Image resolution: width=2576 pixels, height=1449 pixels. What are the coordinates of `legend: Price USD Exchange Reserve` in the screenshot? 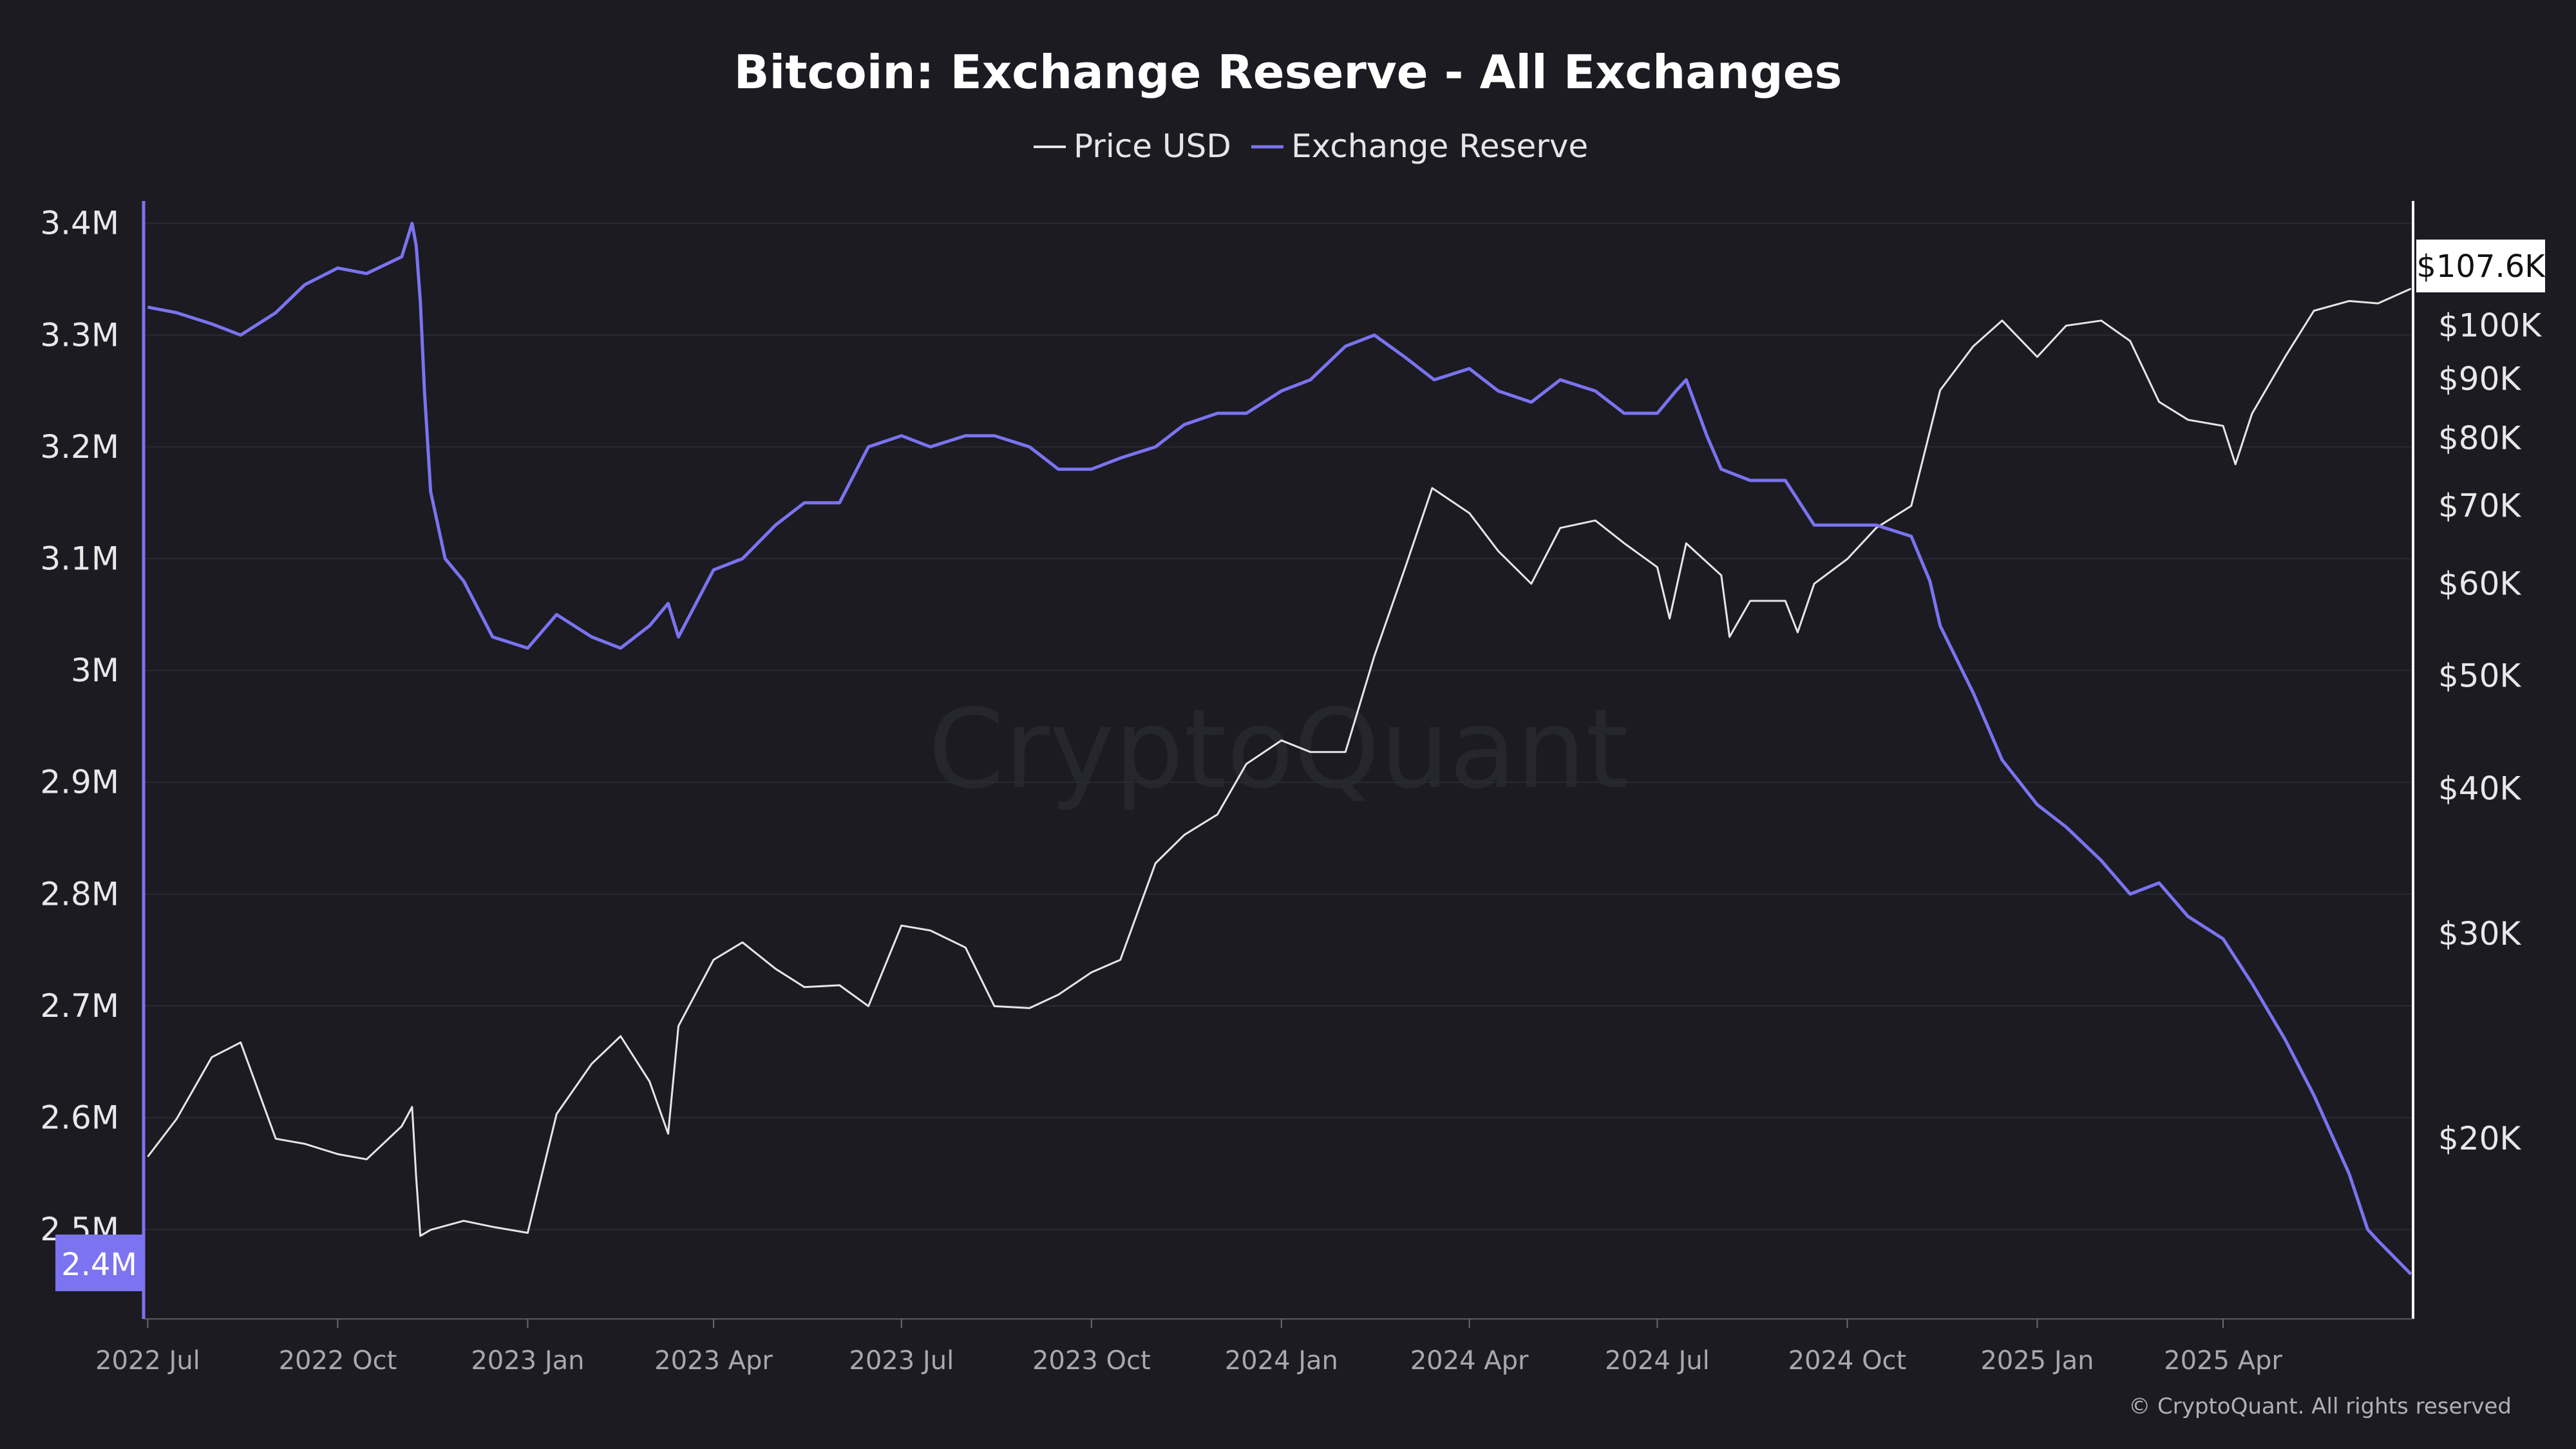 It's located at (1311, 147).